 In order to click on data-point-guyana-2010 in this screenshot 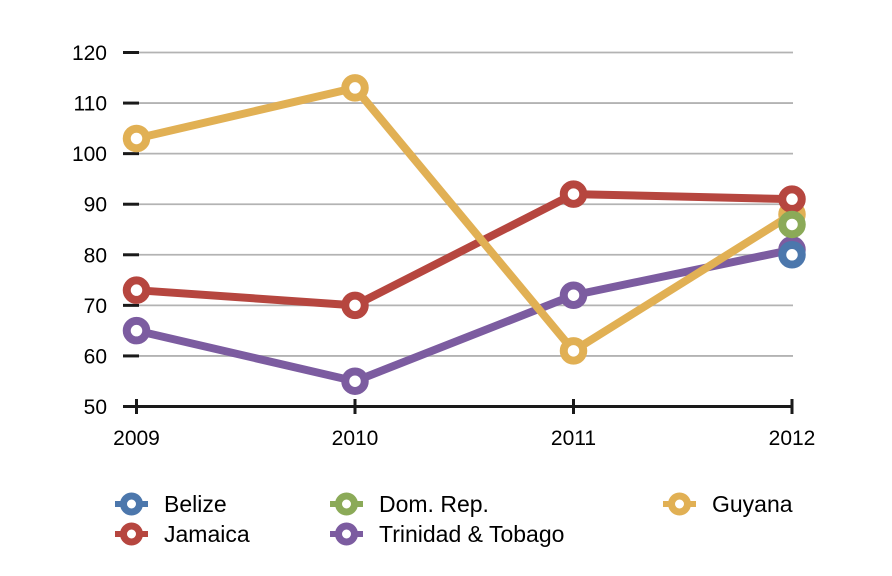, I will do `click(355, 88)`.